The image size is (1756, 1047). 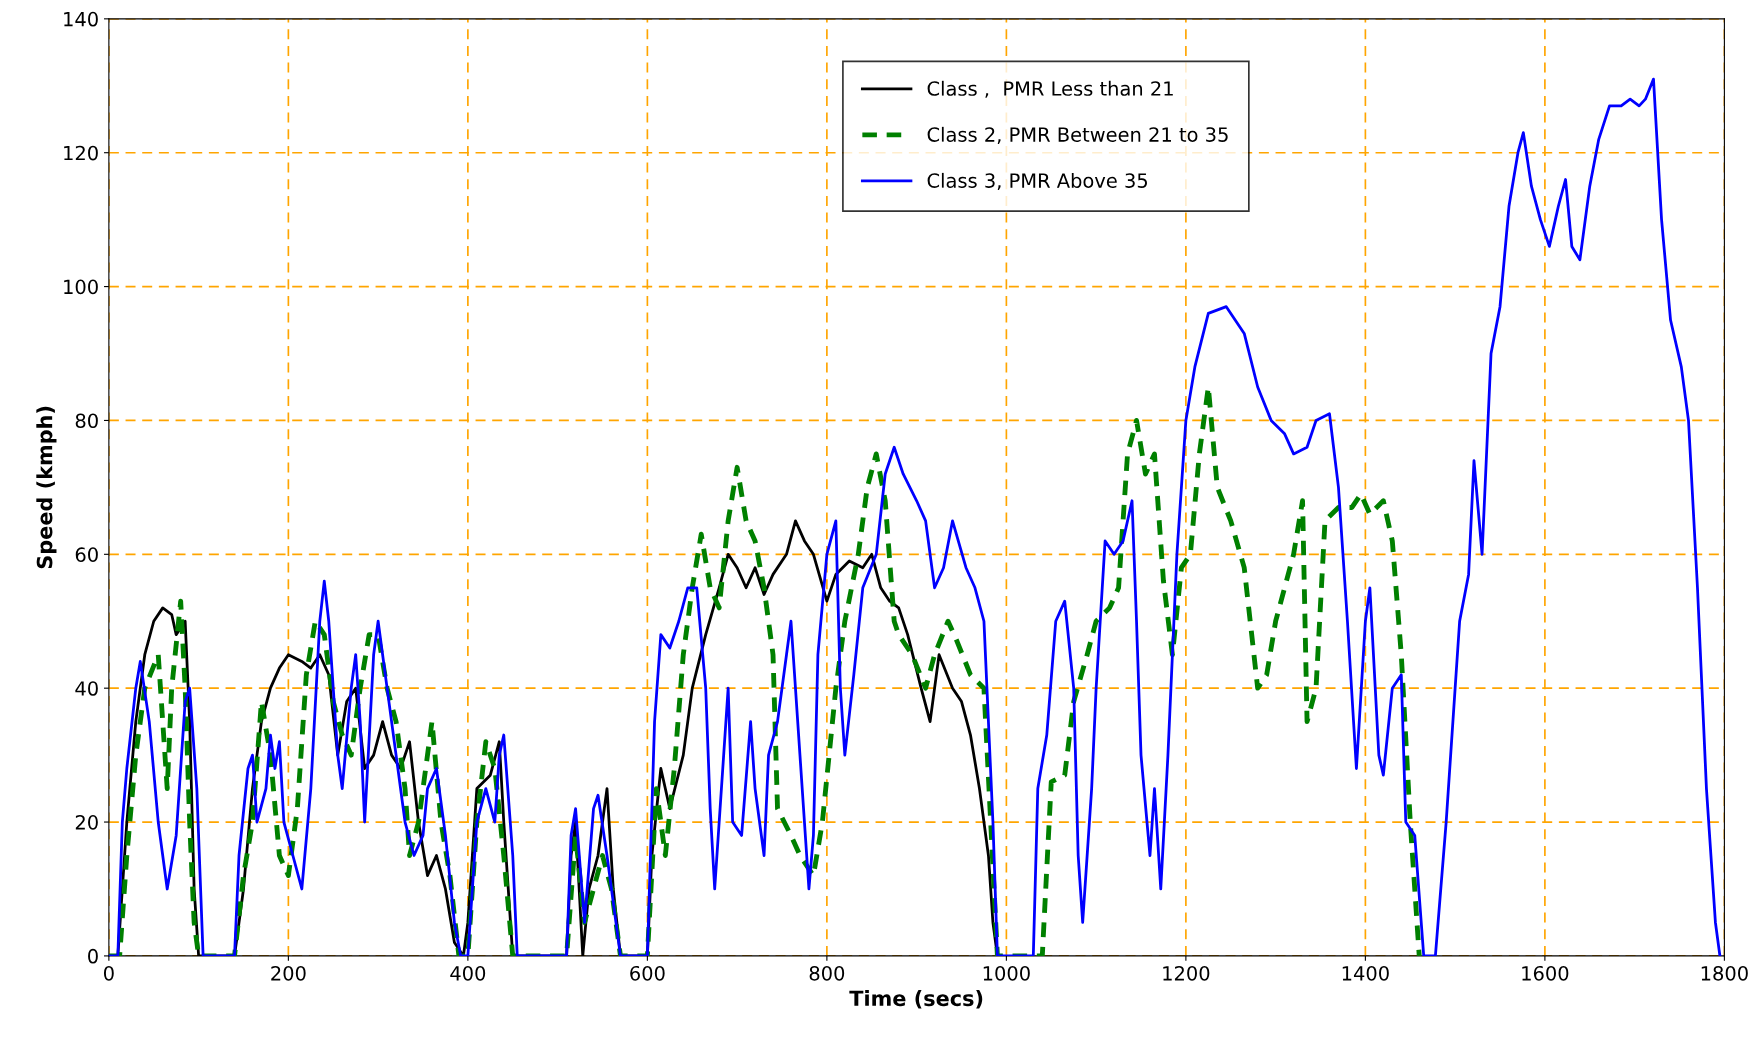 I want to click on x-tick-label: 200, so click(x=288, y=973).